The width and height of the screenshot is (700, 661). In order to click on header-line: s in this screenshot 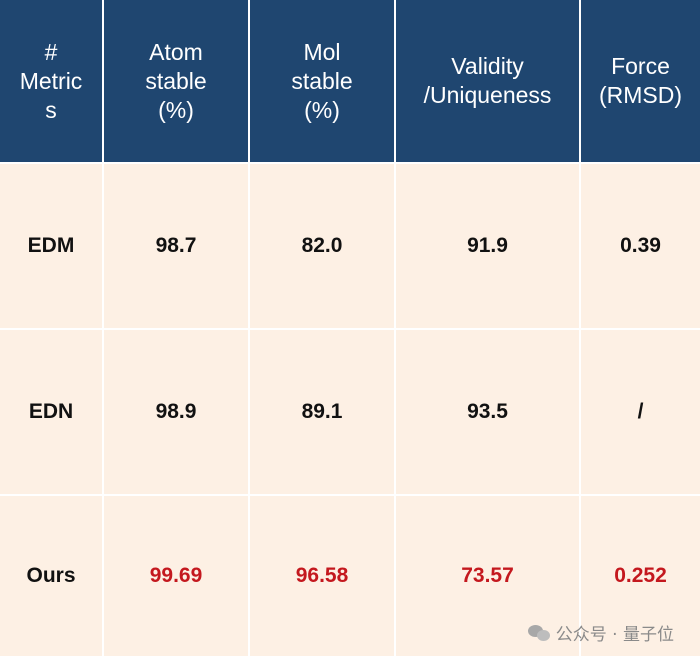, I will do `click(51, 109)`.